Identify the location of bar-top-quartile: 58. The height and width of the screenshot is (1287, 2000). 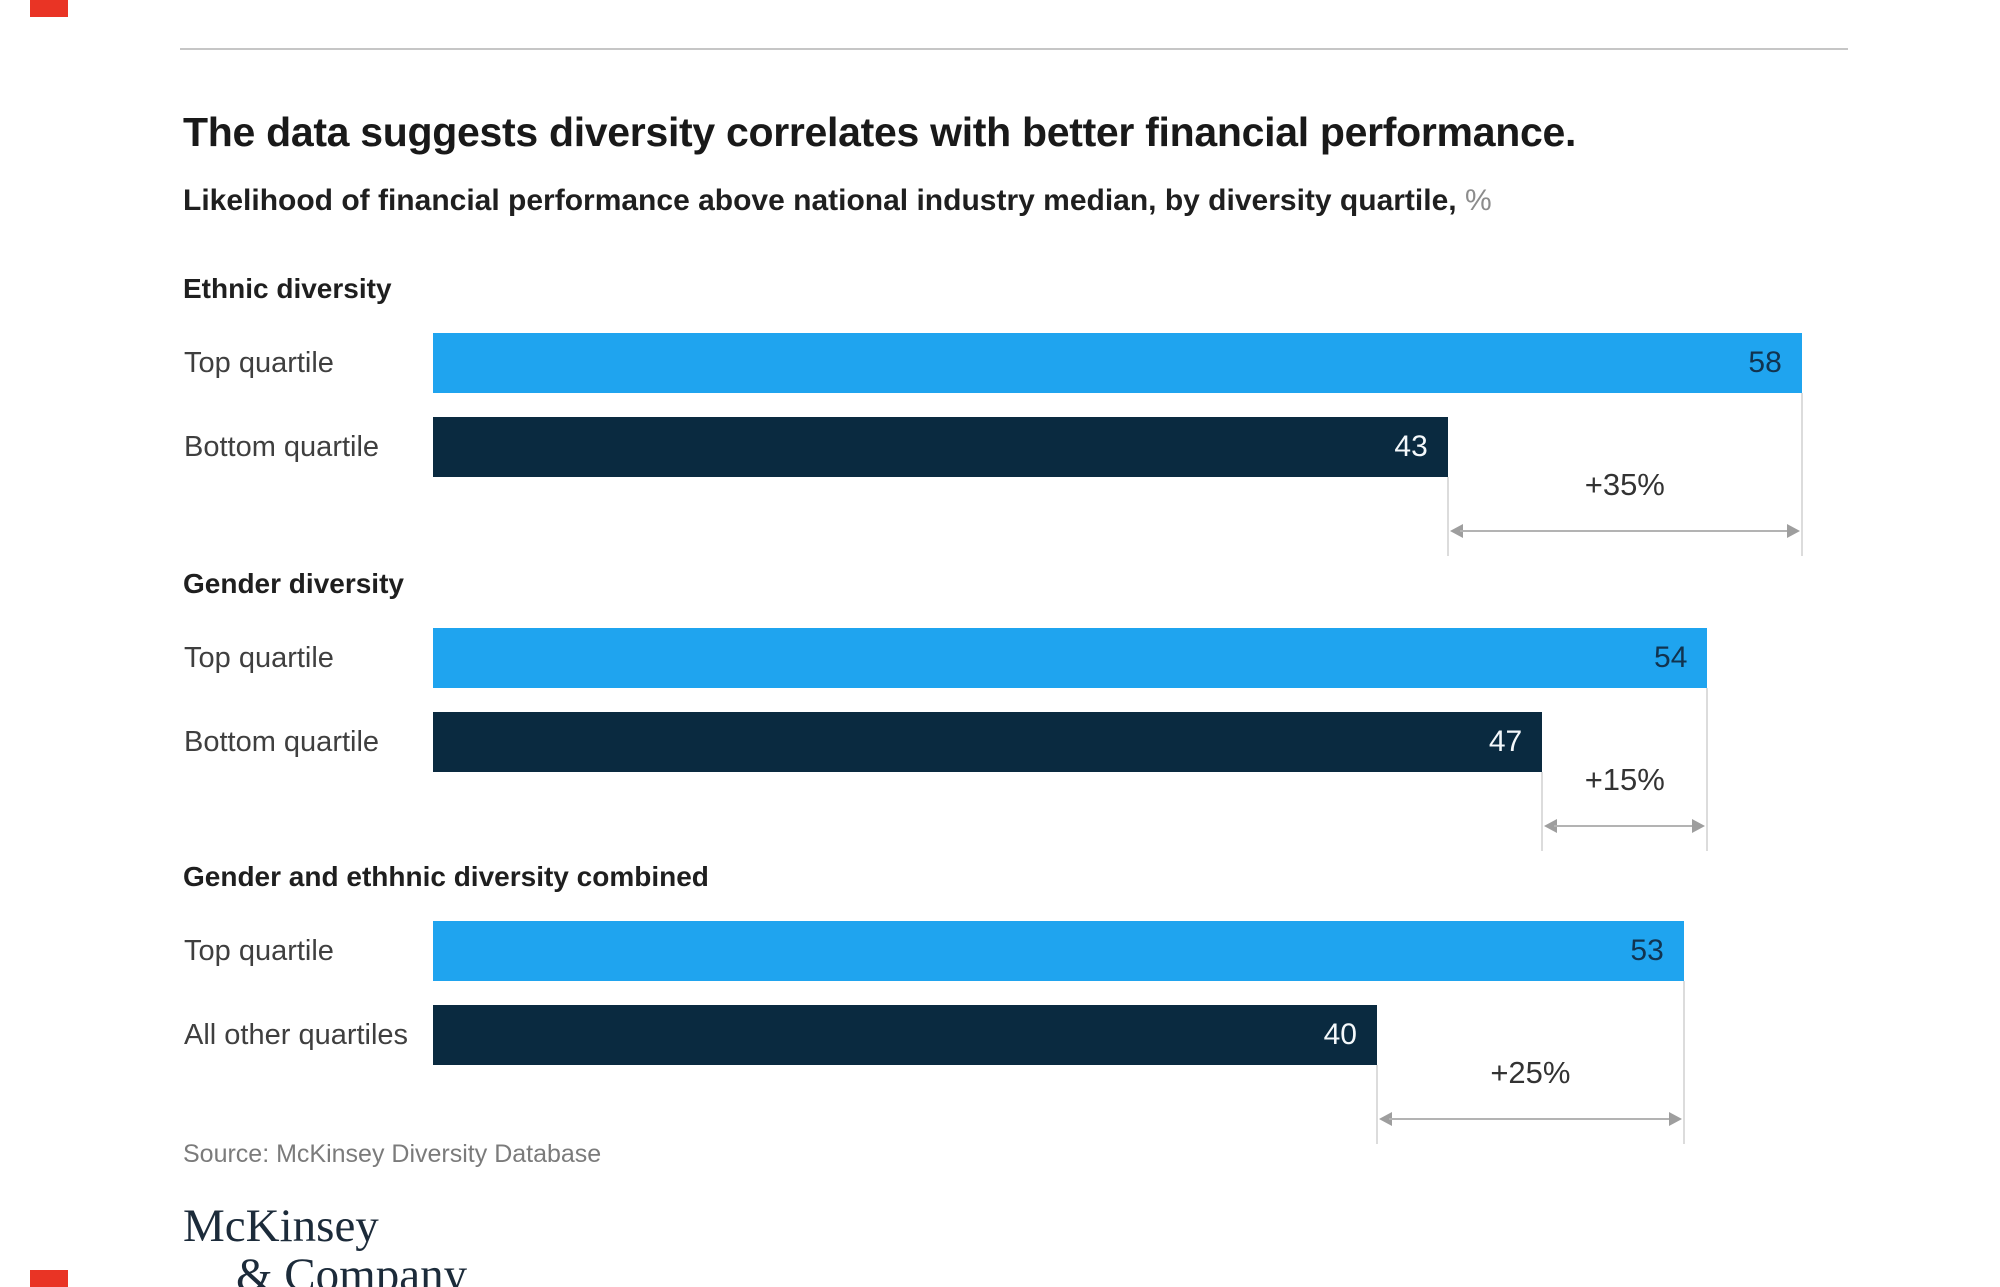
(1117, 363).